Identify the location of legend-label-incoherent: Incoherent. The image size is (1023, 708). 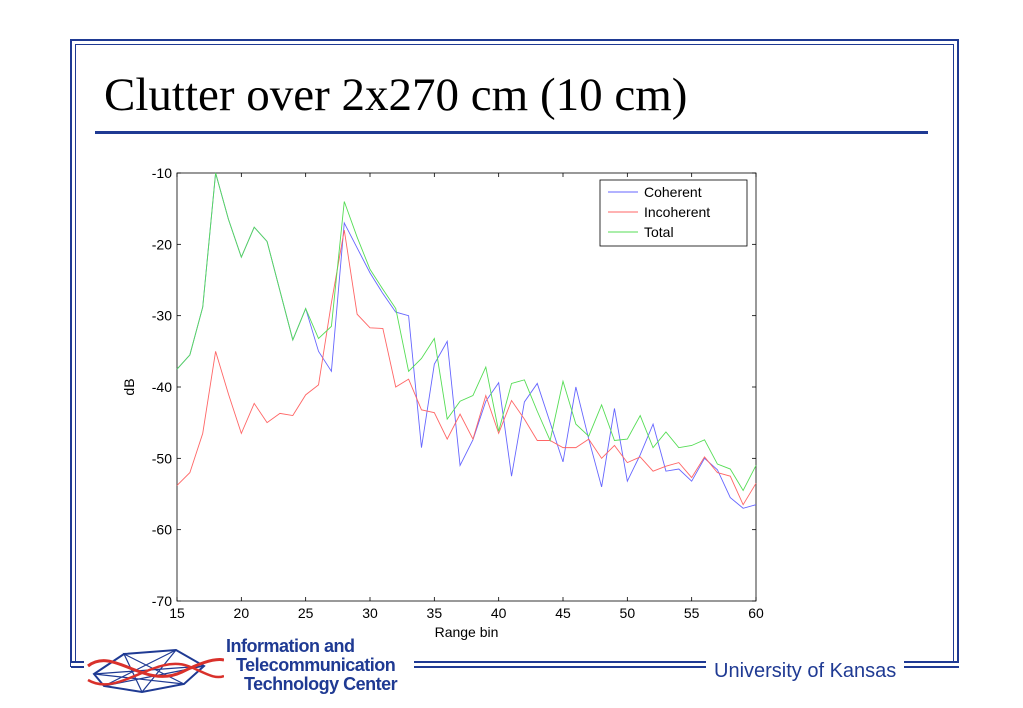
(677, 212).